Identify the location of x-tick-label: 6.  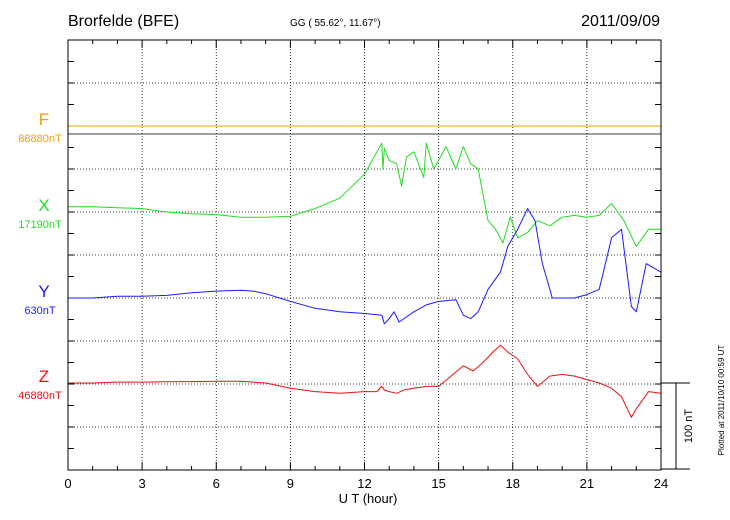
(216, 483).